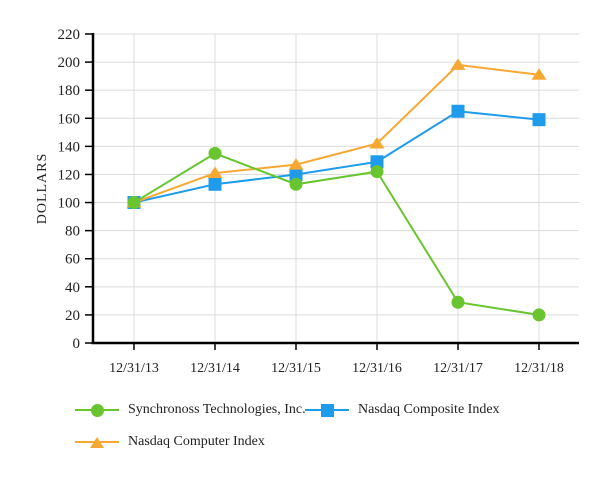 Image resolution: width=613 pixels, height=480 pixels. I want to click on y-tick-label: 40, so click(72, 288).